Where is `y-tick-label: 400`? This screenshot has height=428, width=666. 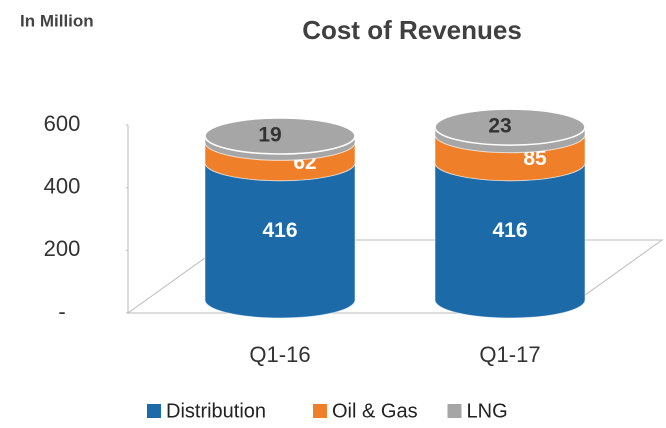
y-tick-label: 400 is located at coordinates (62, 185).